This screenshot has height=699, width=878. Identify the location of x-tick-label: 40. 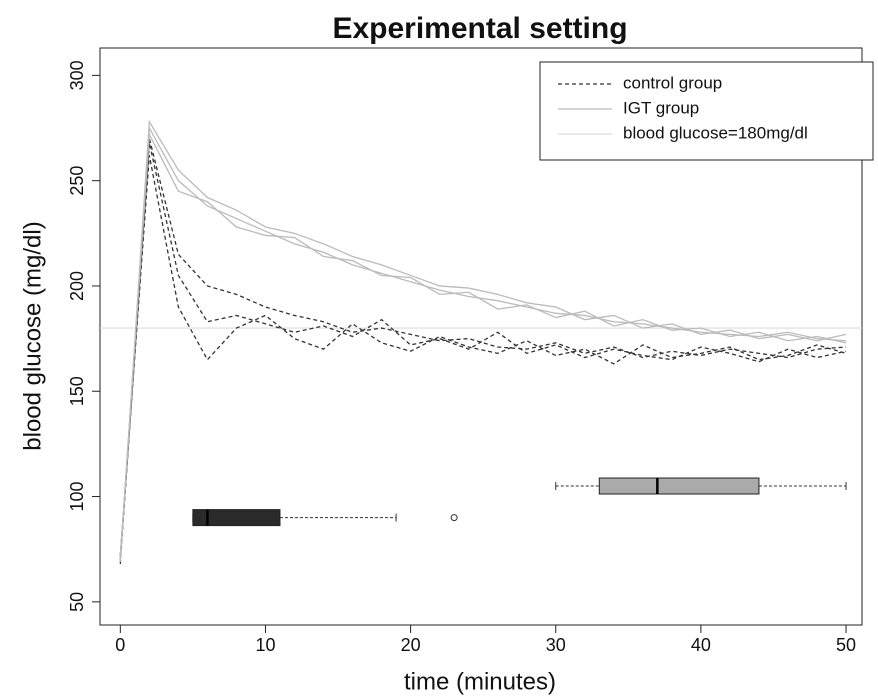
(701, 645).